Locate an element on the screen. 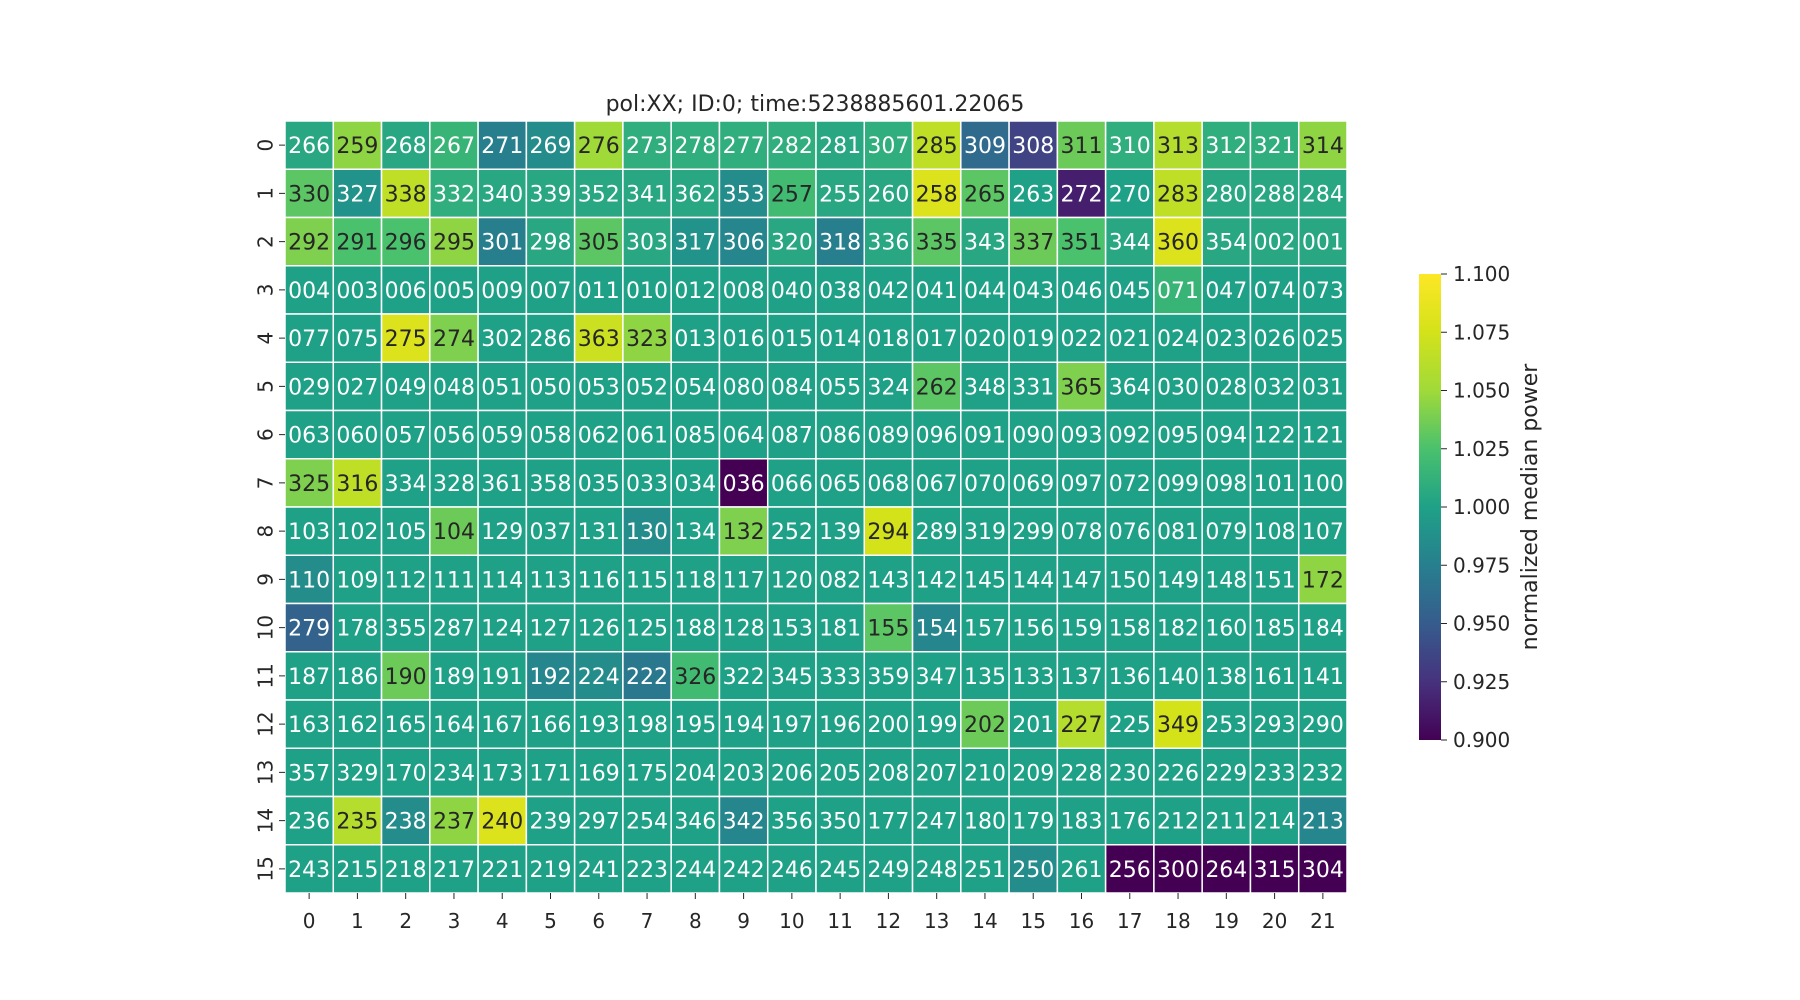 This screenshot has height=1000, width=1800. cell-label: 263 is located at coordinates (1033, 194).